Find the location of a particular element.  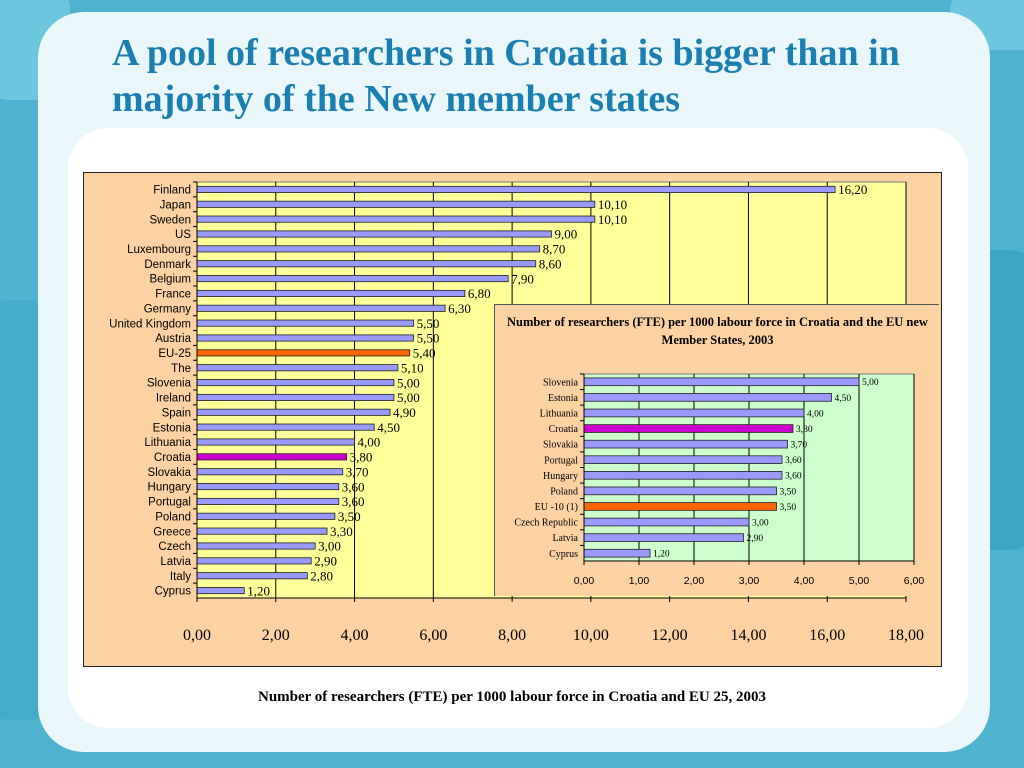

inset-x-tick-label: 5,00 is located at coordinates (859, 581).